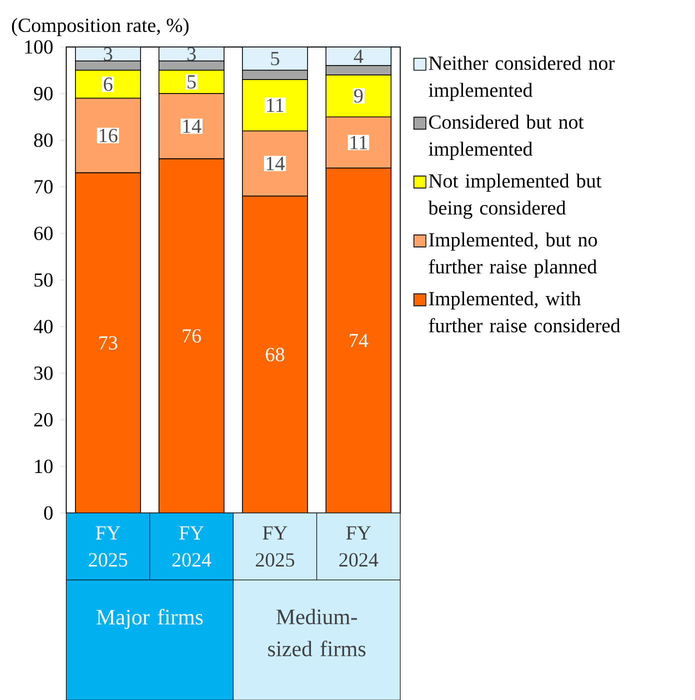  I want to click on y-tick-label: 60, so click(43, 233).